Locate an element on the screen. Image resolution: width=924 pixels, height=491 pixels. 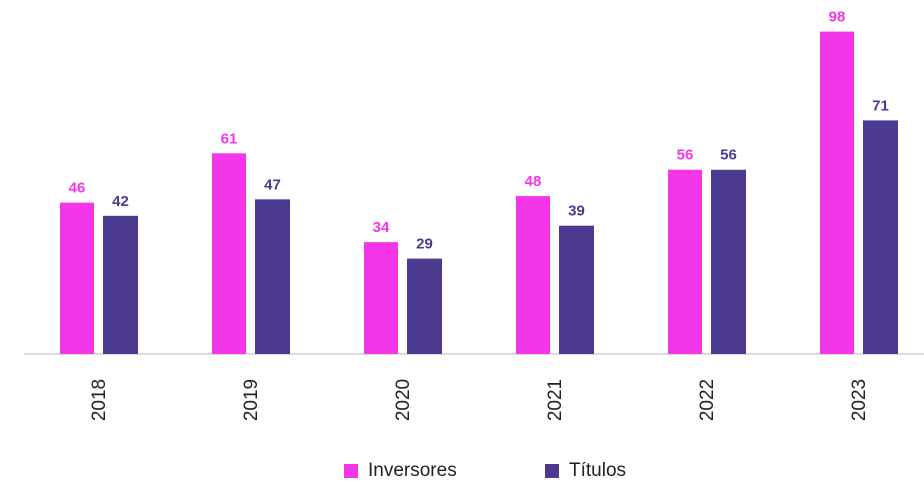
value-label: 29 is located at coordinates (424, 244).